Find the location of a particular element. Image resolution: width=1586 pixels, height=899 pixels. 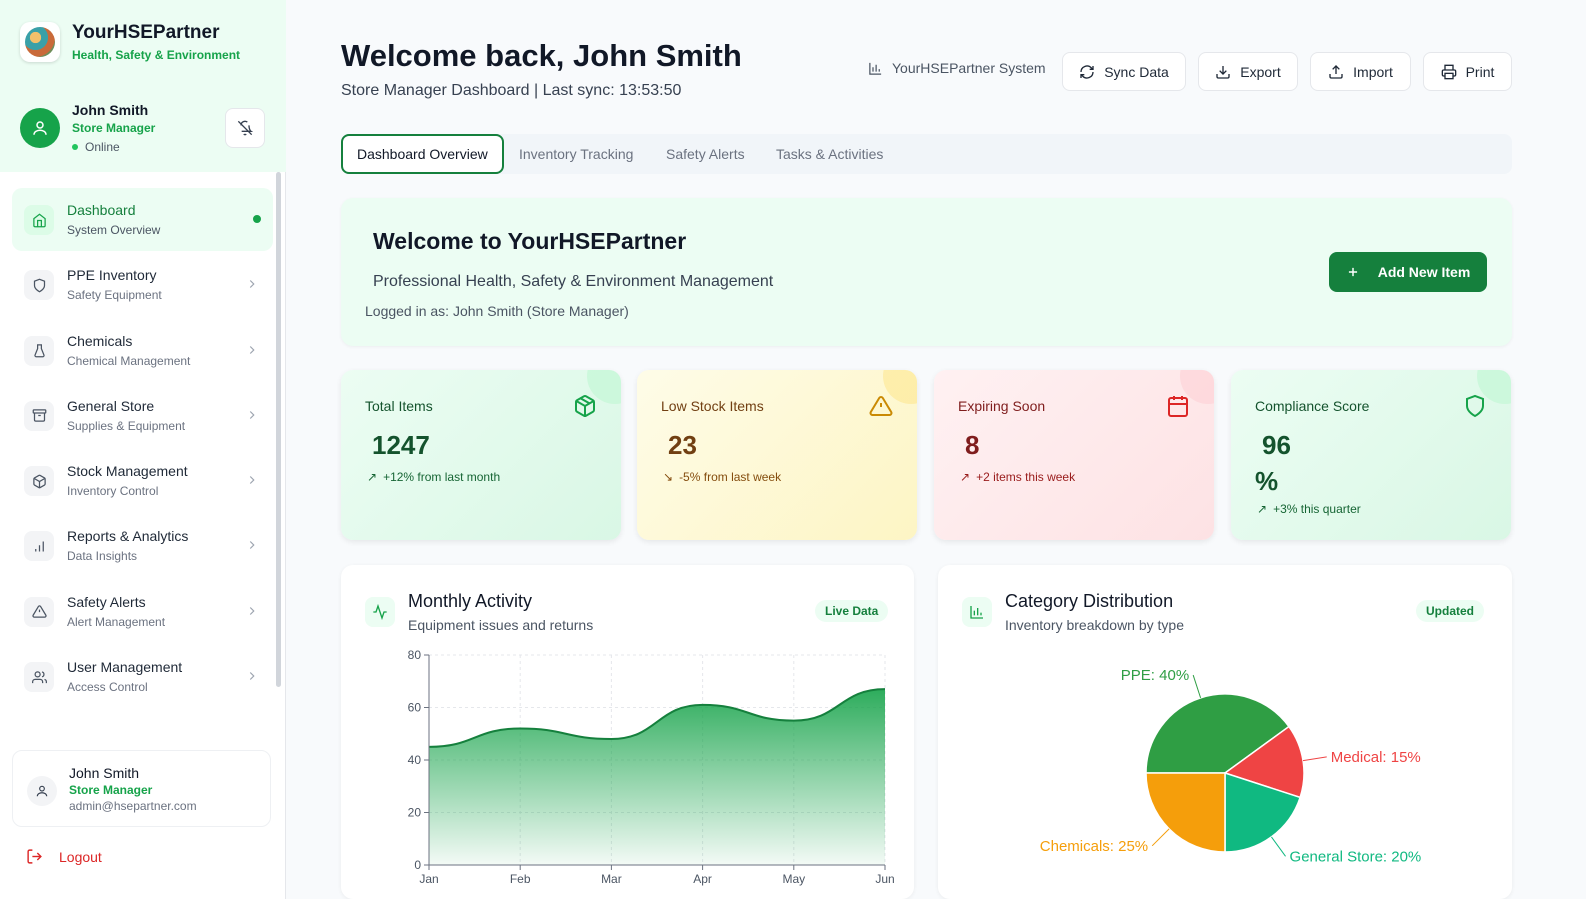

sidebar-item-reports-analytics: Reports & Analytics Data Insights is located at coordinates (142, 545).